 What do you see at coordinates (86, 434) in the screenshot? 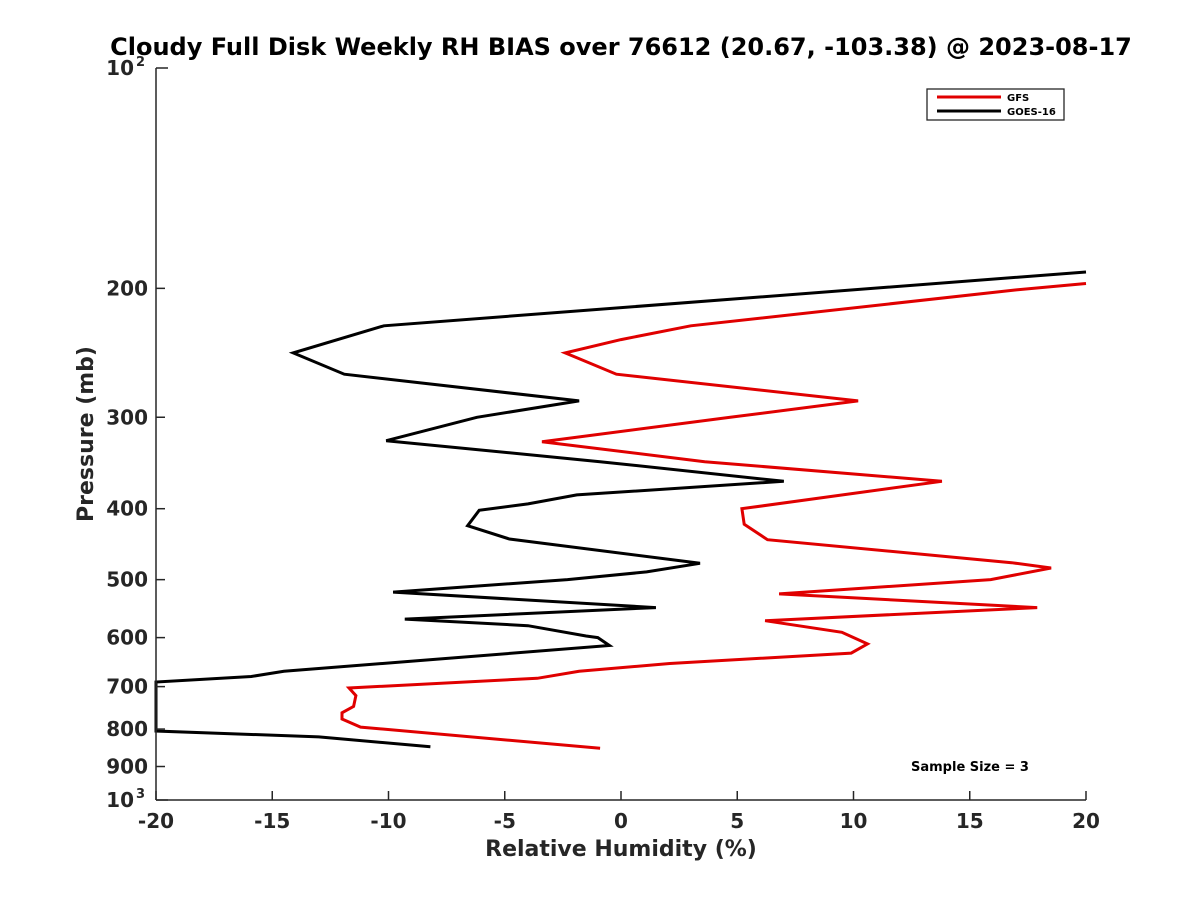
I see `y-axis-label: Pressure (mb)` at bounding box center [86, 434].